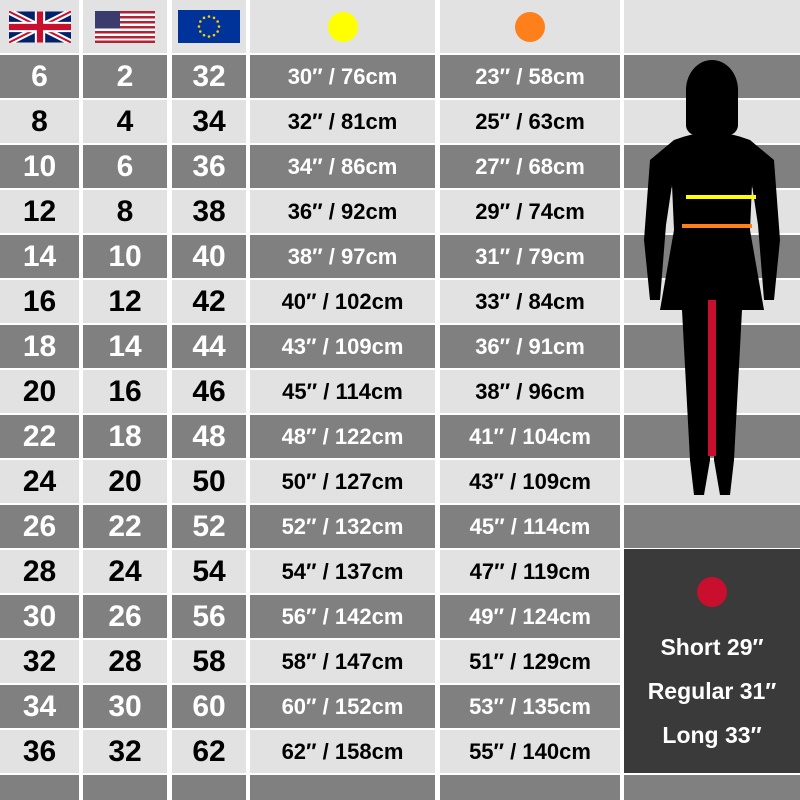 The width and height of the screenshot is (800, 800). What do you see at coordinates (342, 121) in the screenshot?
I see `size-cell-waist: 32″ / 81cm` at bounding box center [342, 121].